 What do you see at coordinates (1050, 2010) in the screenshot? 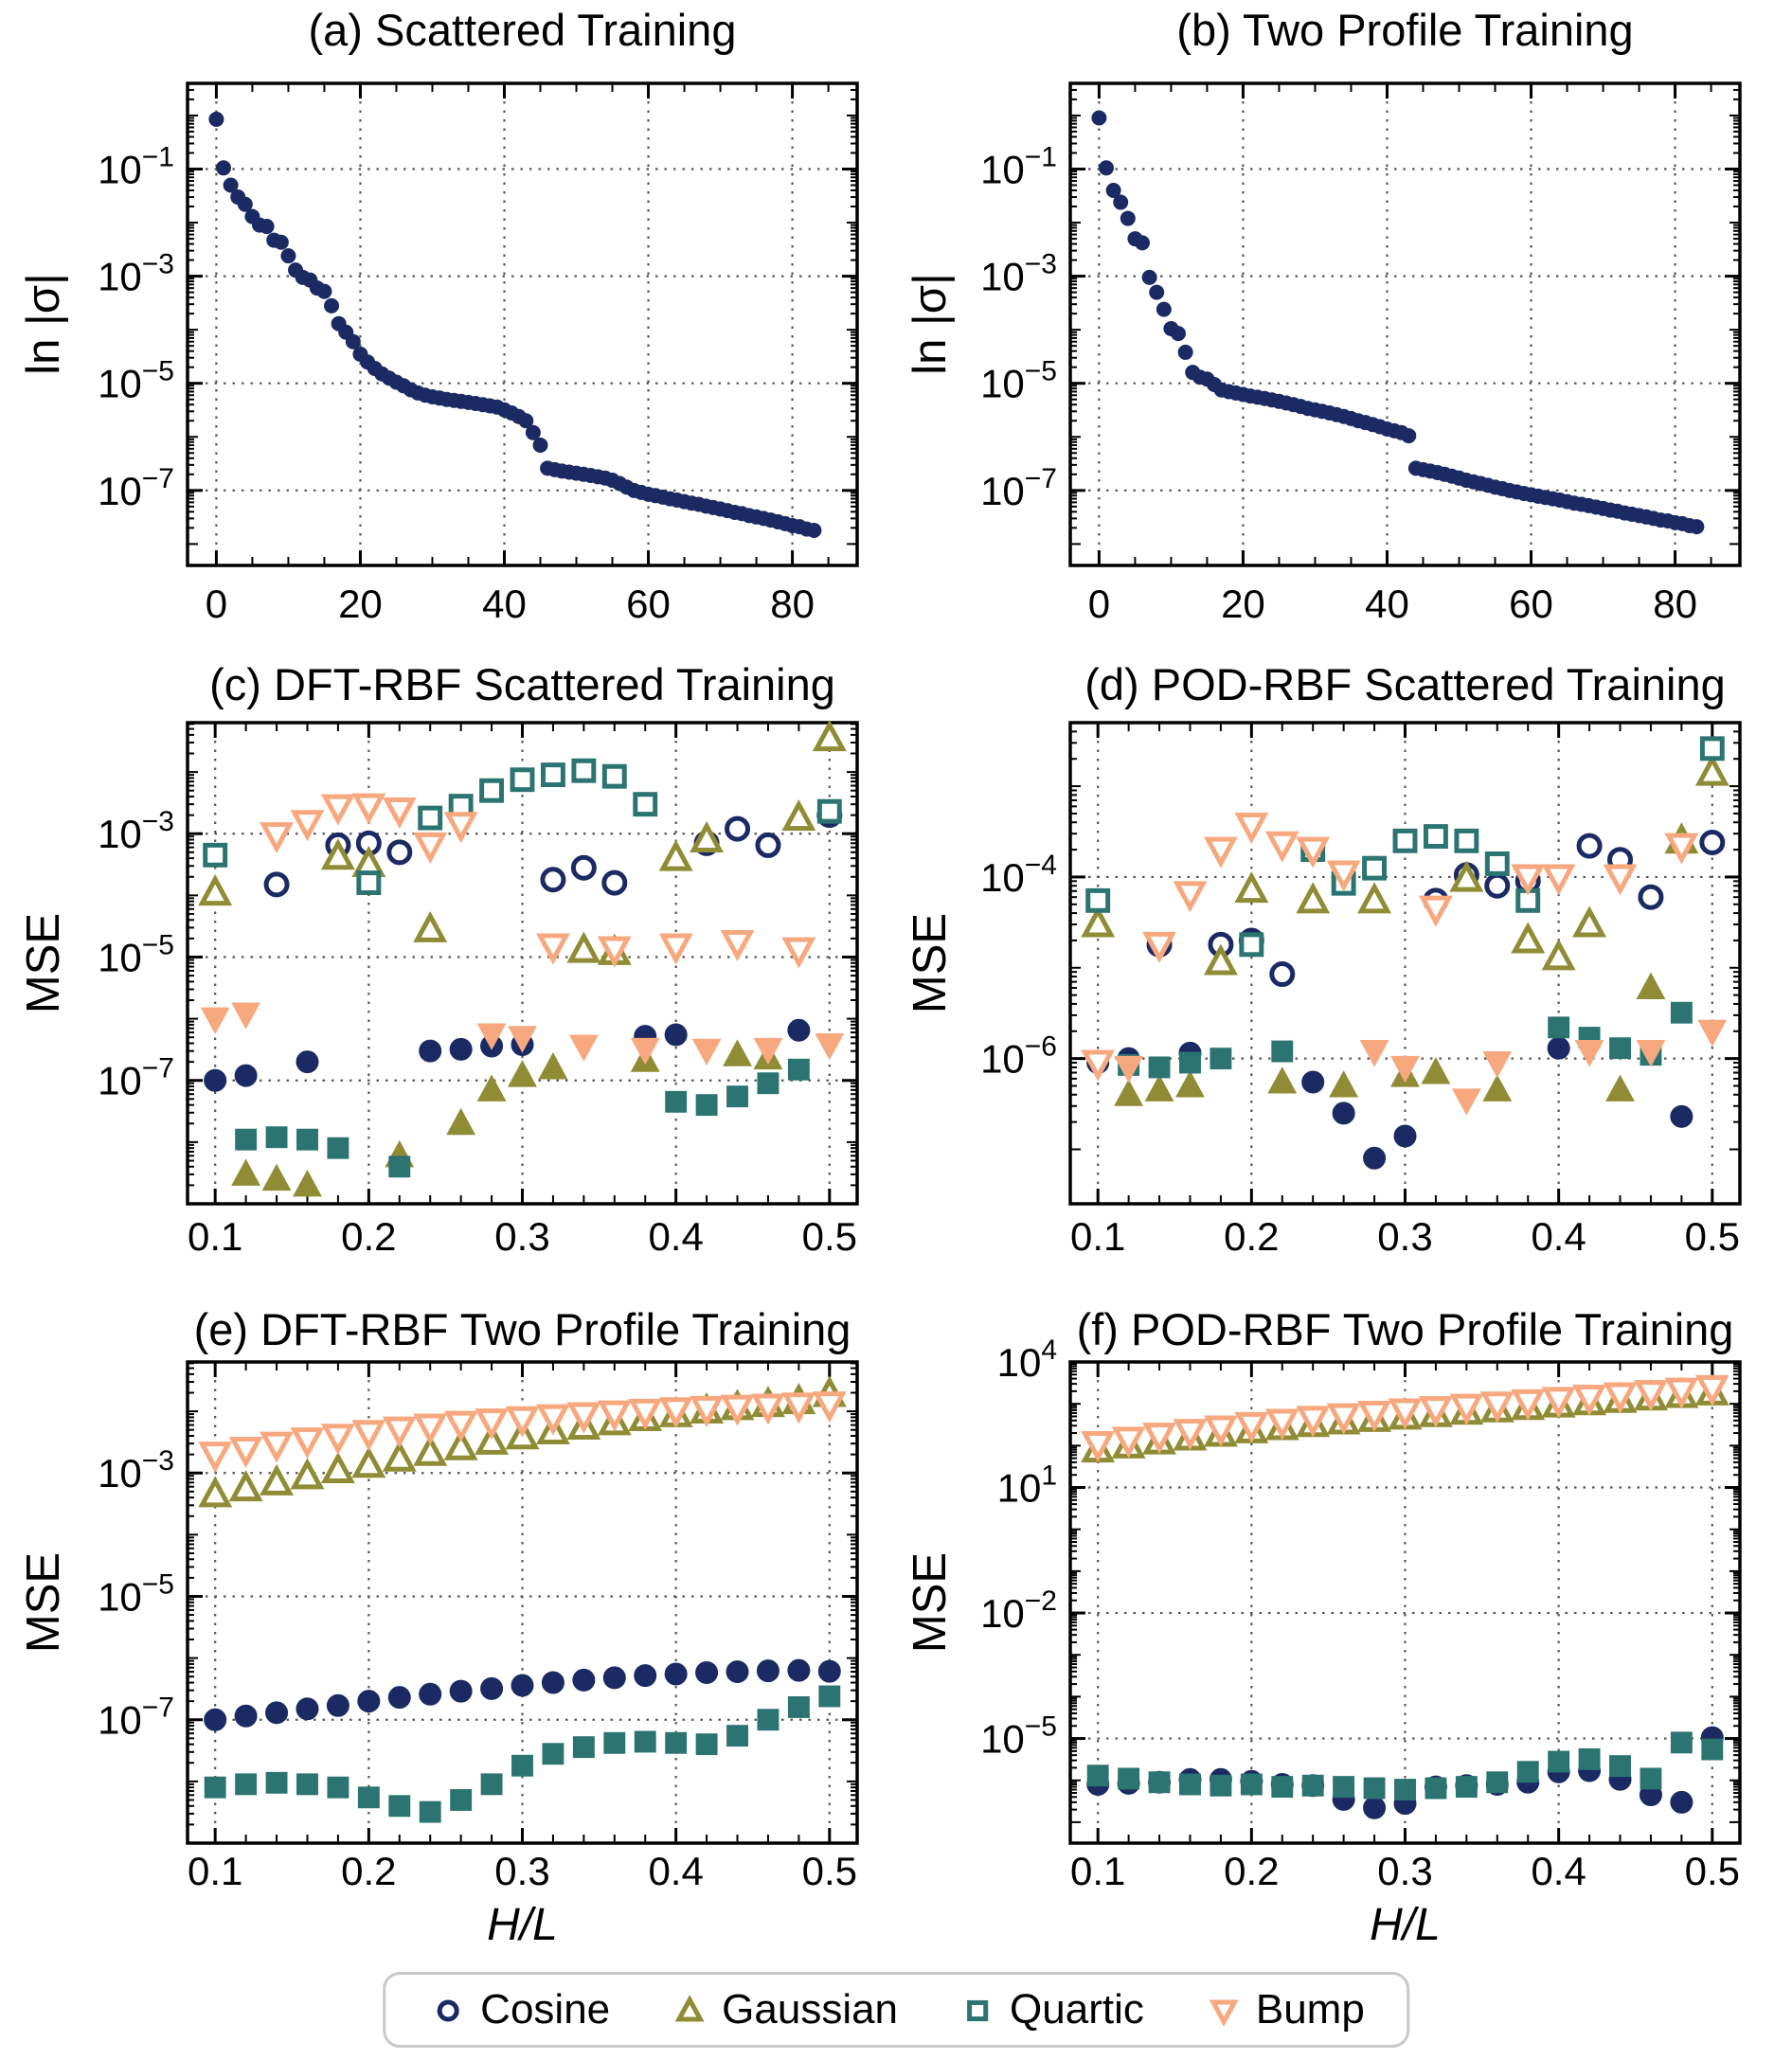
I see `legend-item-quartic: Quartic` at bounding box center [1050, 2010].